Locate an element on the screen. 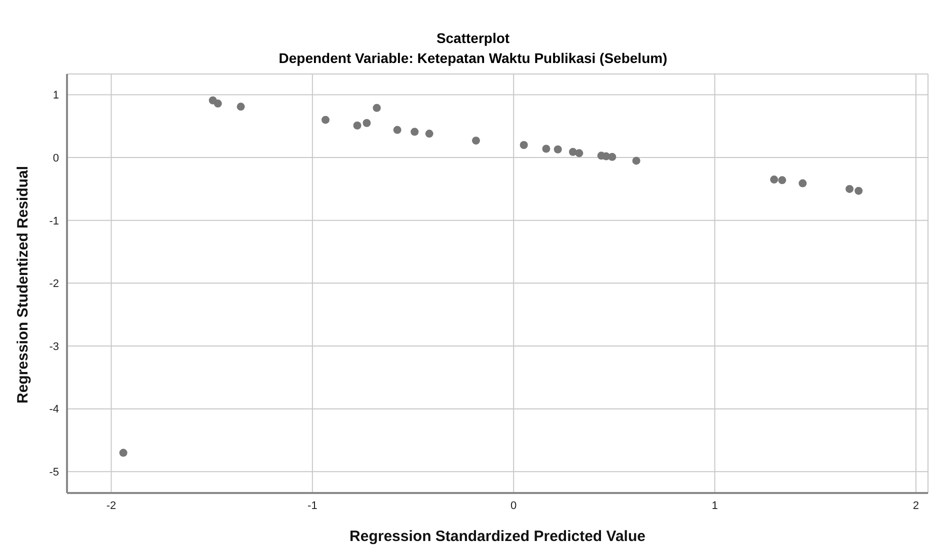  y-tick-label: -3 is located at coordinates (54, 346).